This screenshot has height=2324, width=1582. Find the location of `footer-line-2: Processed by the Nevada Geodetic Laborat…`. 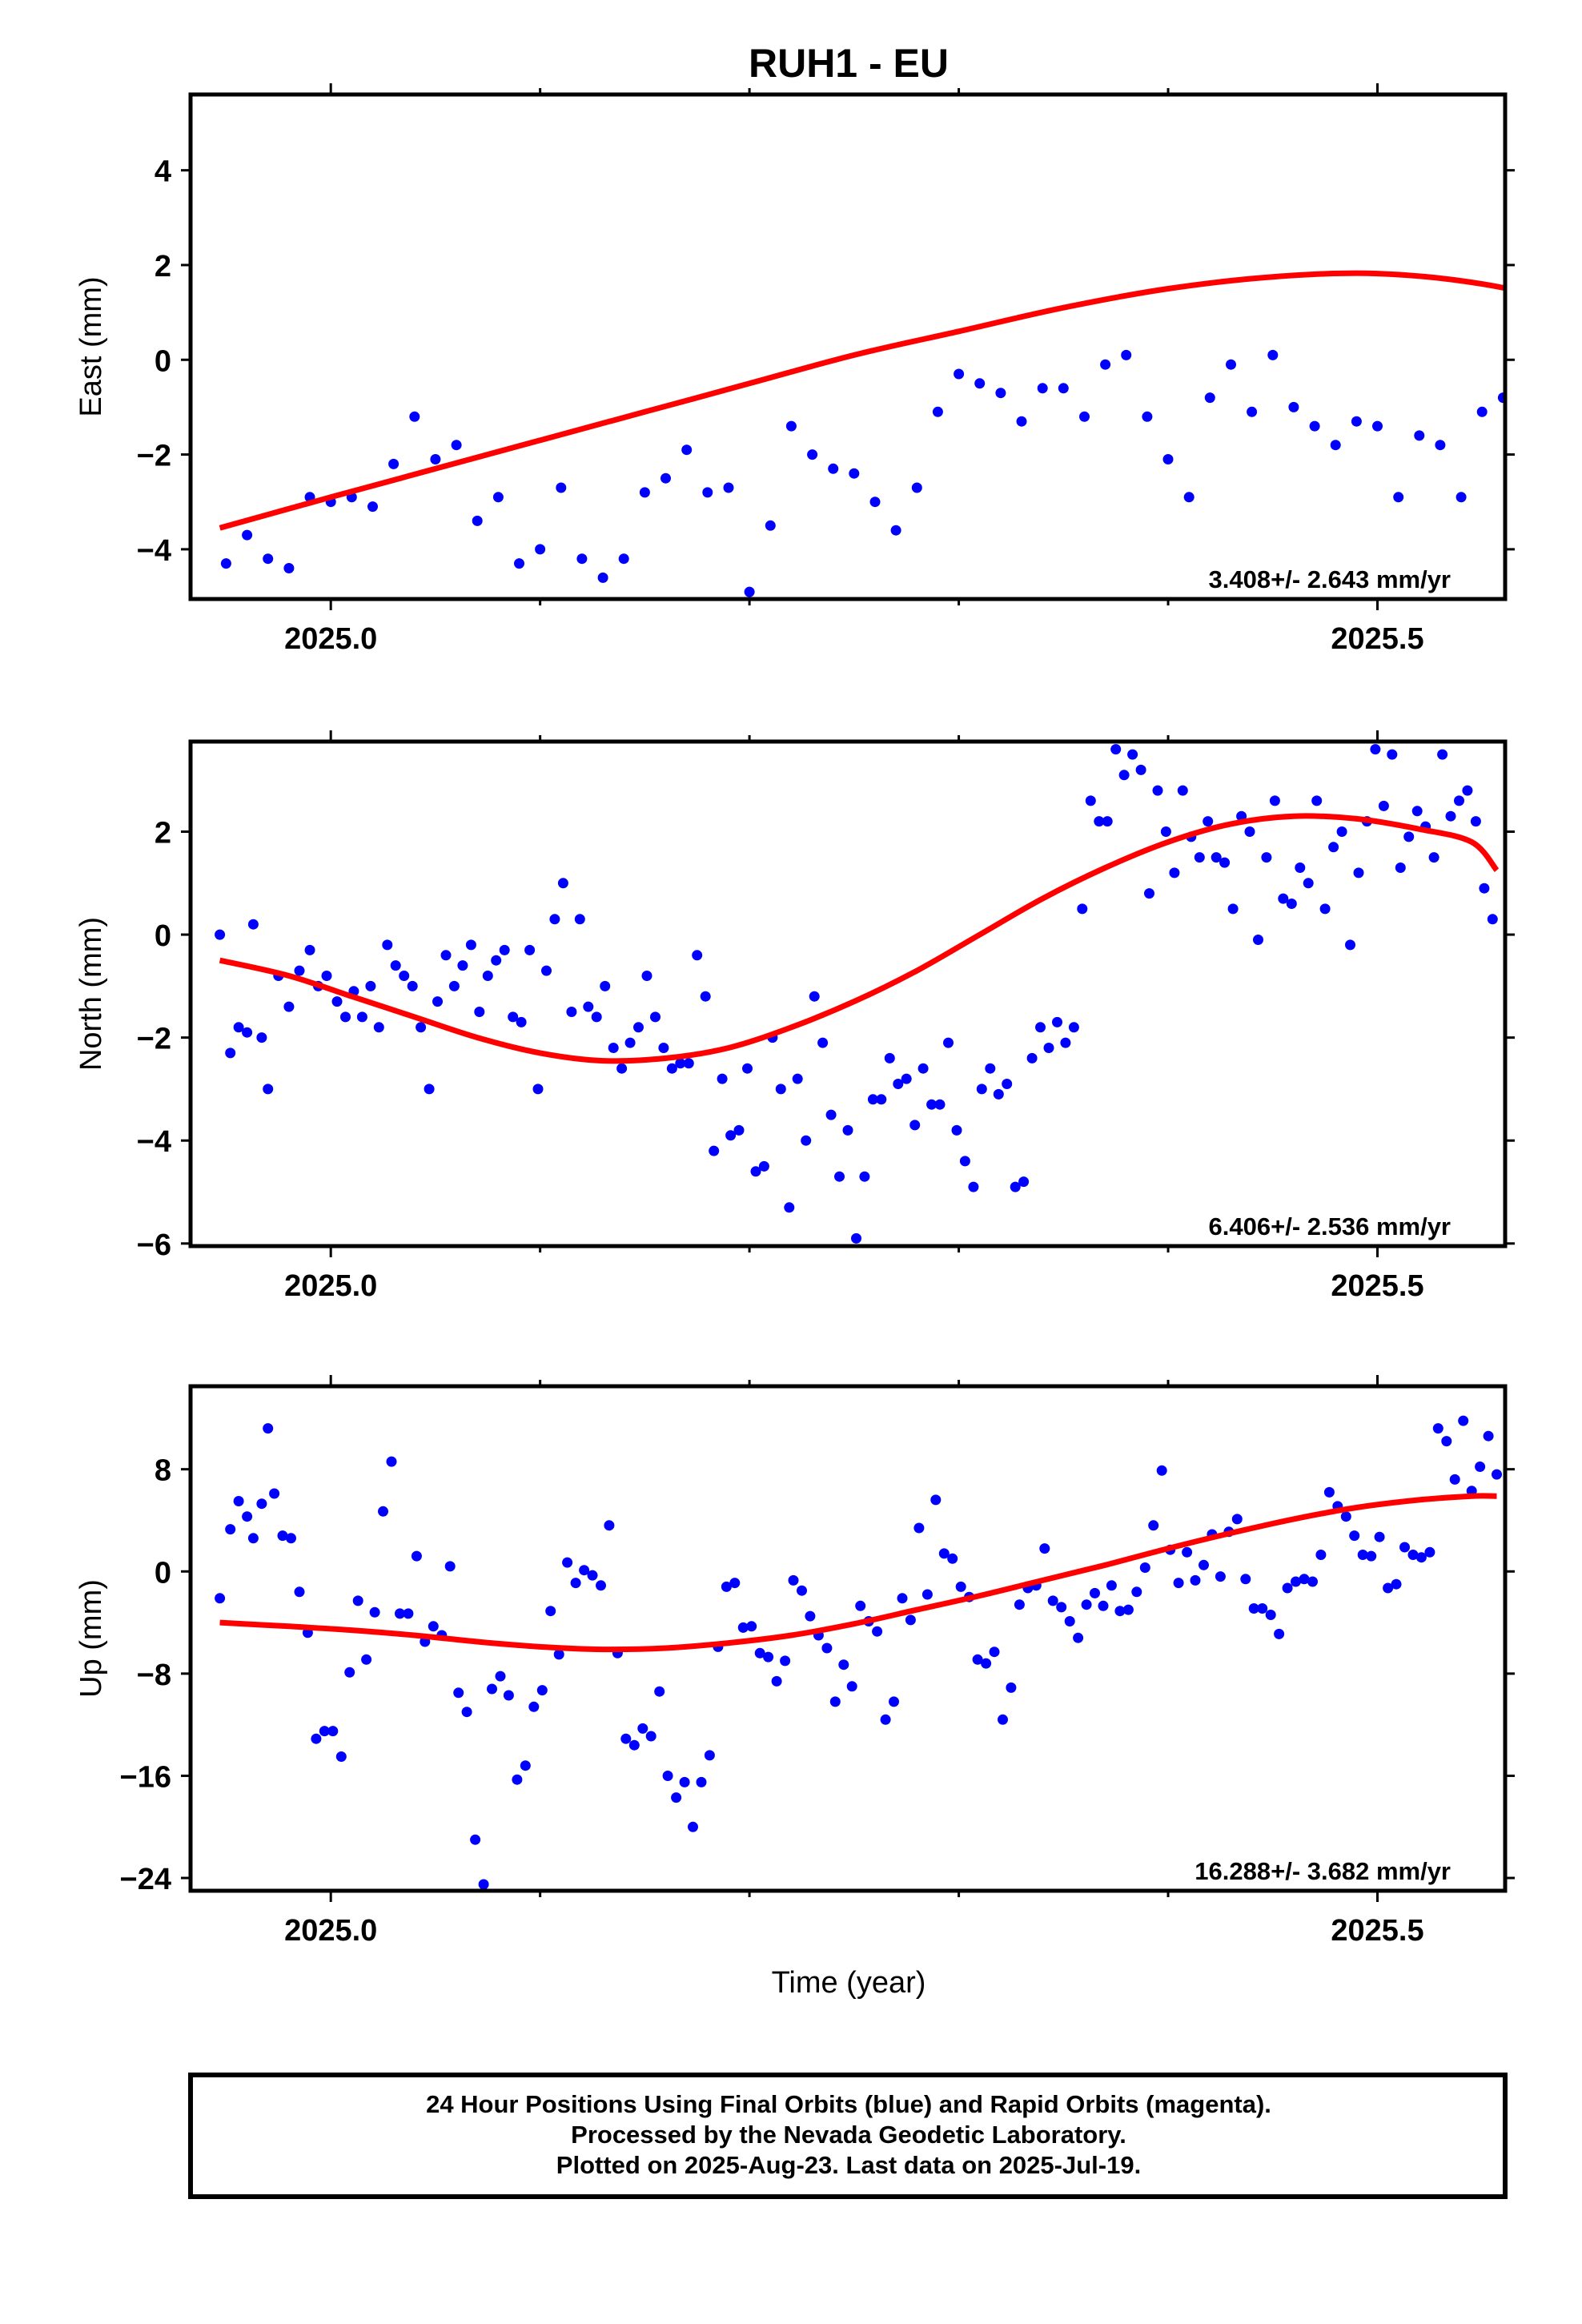

footer-line-2: Processed by the Nevada Geodetic Laborat… is located at coordinates (848, 2135).